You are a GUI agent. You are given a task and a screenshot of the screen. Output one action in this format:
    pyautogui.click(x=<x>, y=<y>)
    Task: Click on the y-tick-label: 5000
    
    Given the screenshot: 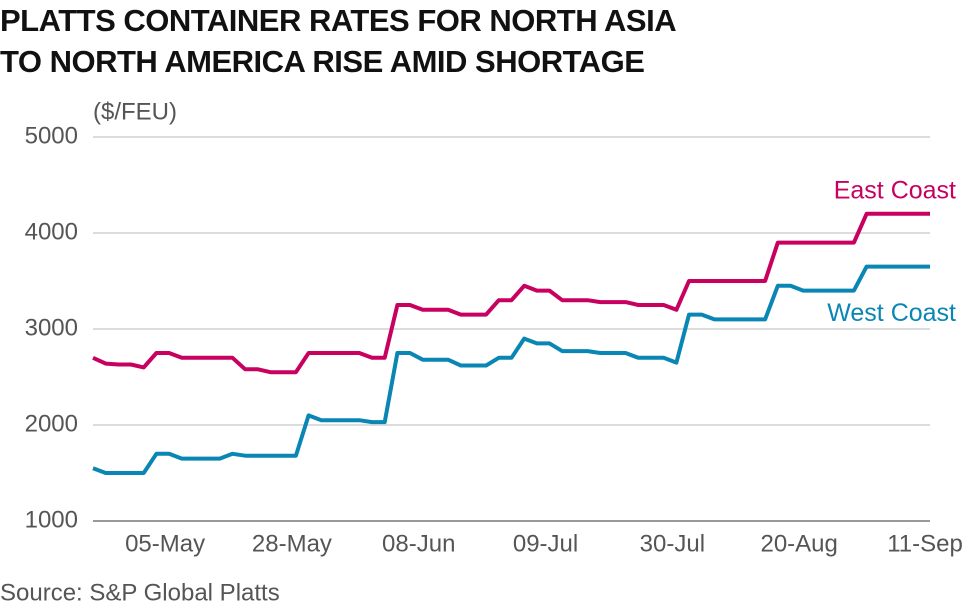 What is the action you would take?
    pyautogui.click(x=51, y=135)
    